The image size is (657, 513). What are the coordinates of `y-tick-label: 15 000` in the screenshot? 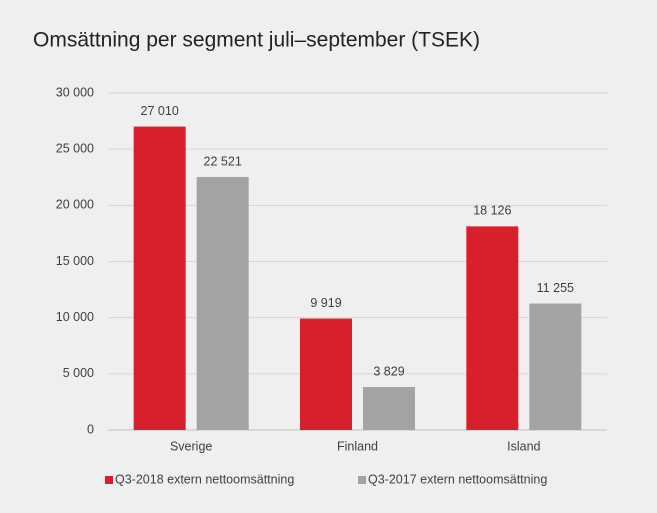 It's located at (75, 261).